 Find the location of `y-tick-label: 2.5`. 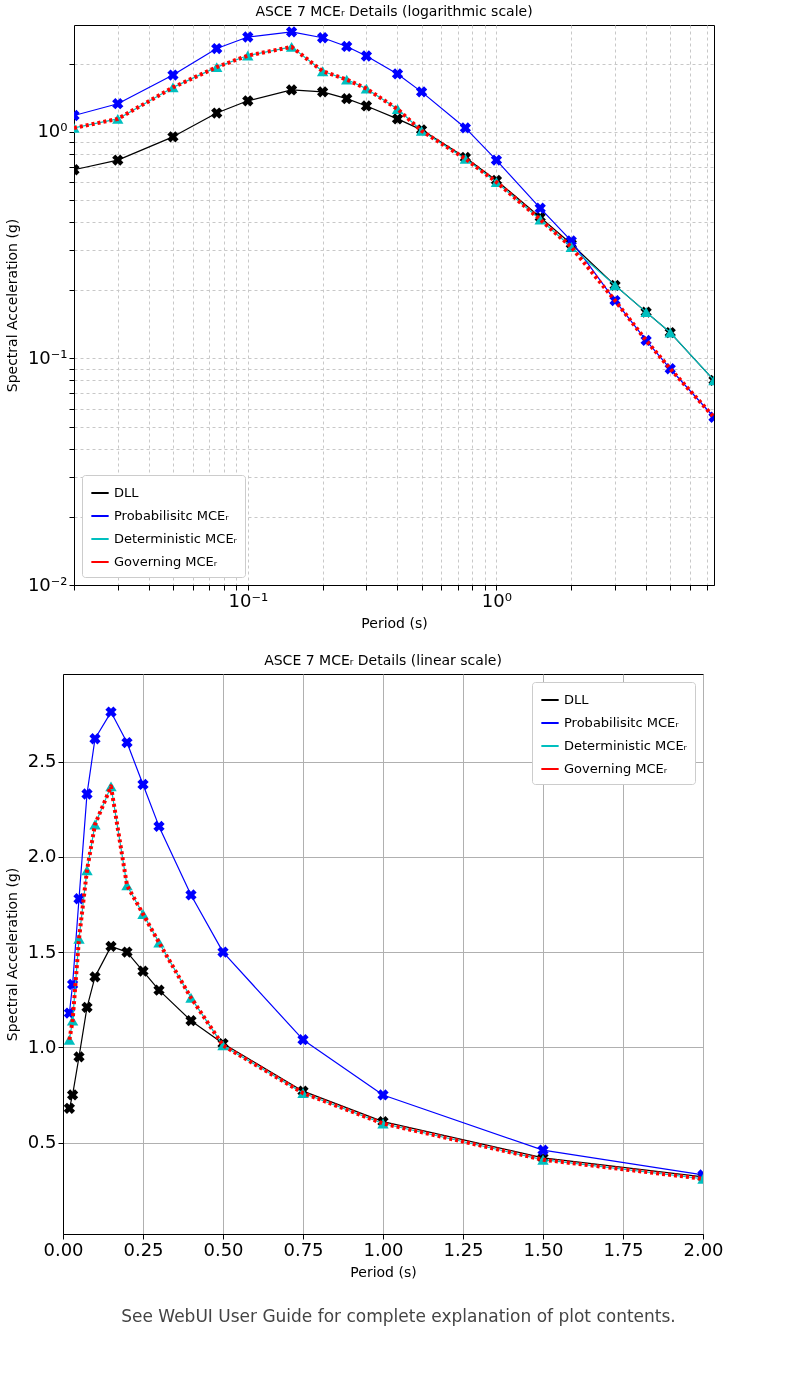

y-tick-label: 2.5 is located at coordinates (42, 761).